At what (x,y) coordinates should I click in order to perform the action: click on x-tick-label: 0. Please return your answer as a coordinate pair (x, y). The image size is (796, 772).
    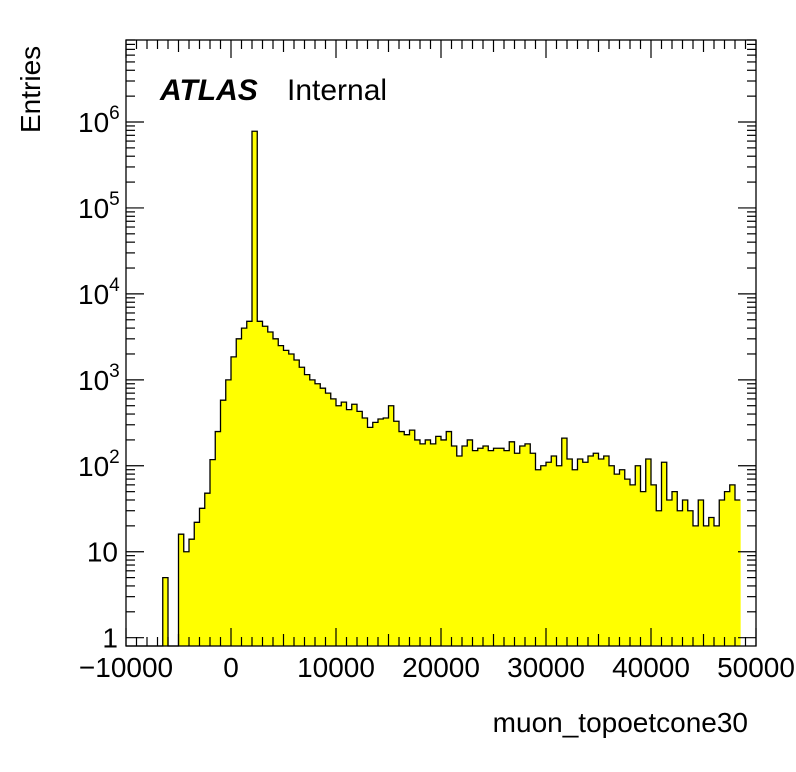
    Looking at the image, I should click on (231, 667).